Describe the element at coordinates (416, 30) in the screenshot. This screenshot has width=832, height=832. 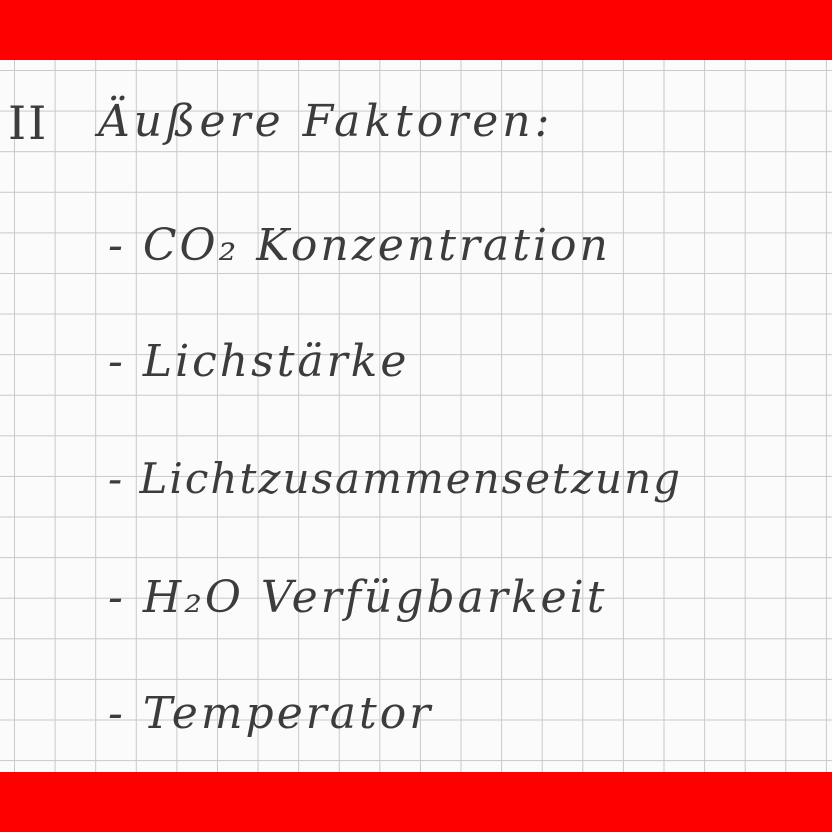
I see `top-red-band` at that location.